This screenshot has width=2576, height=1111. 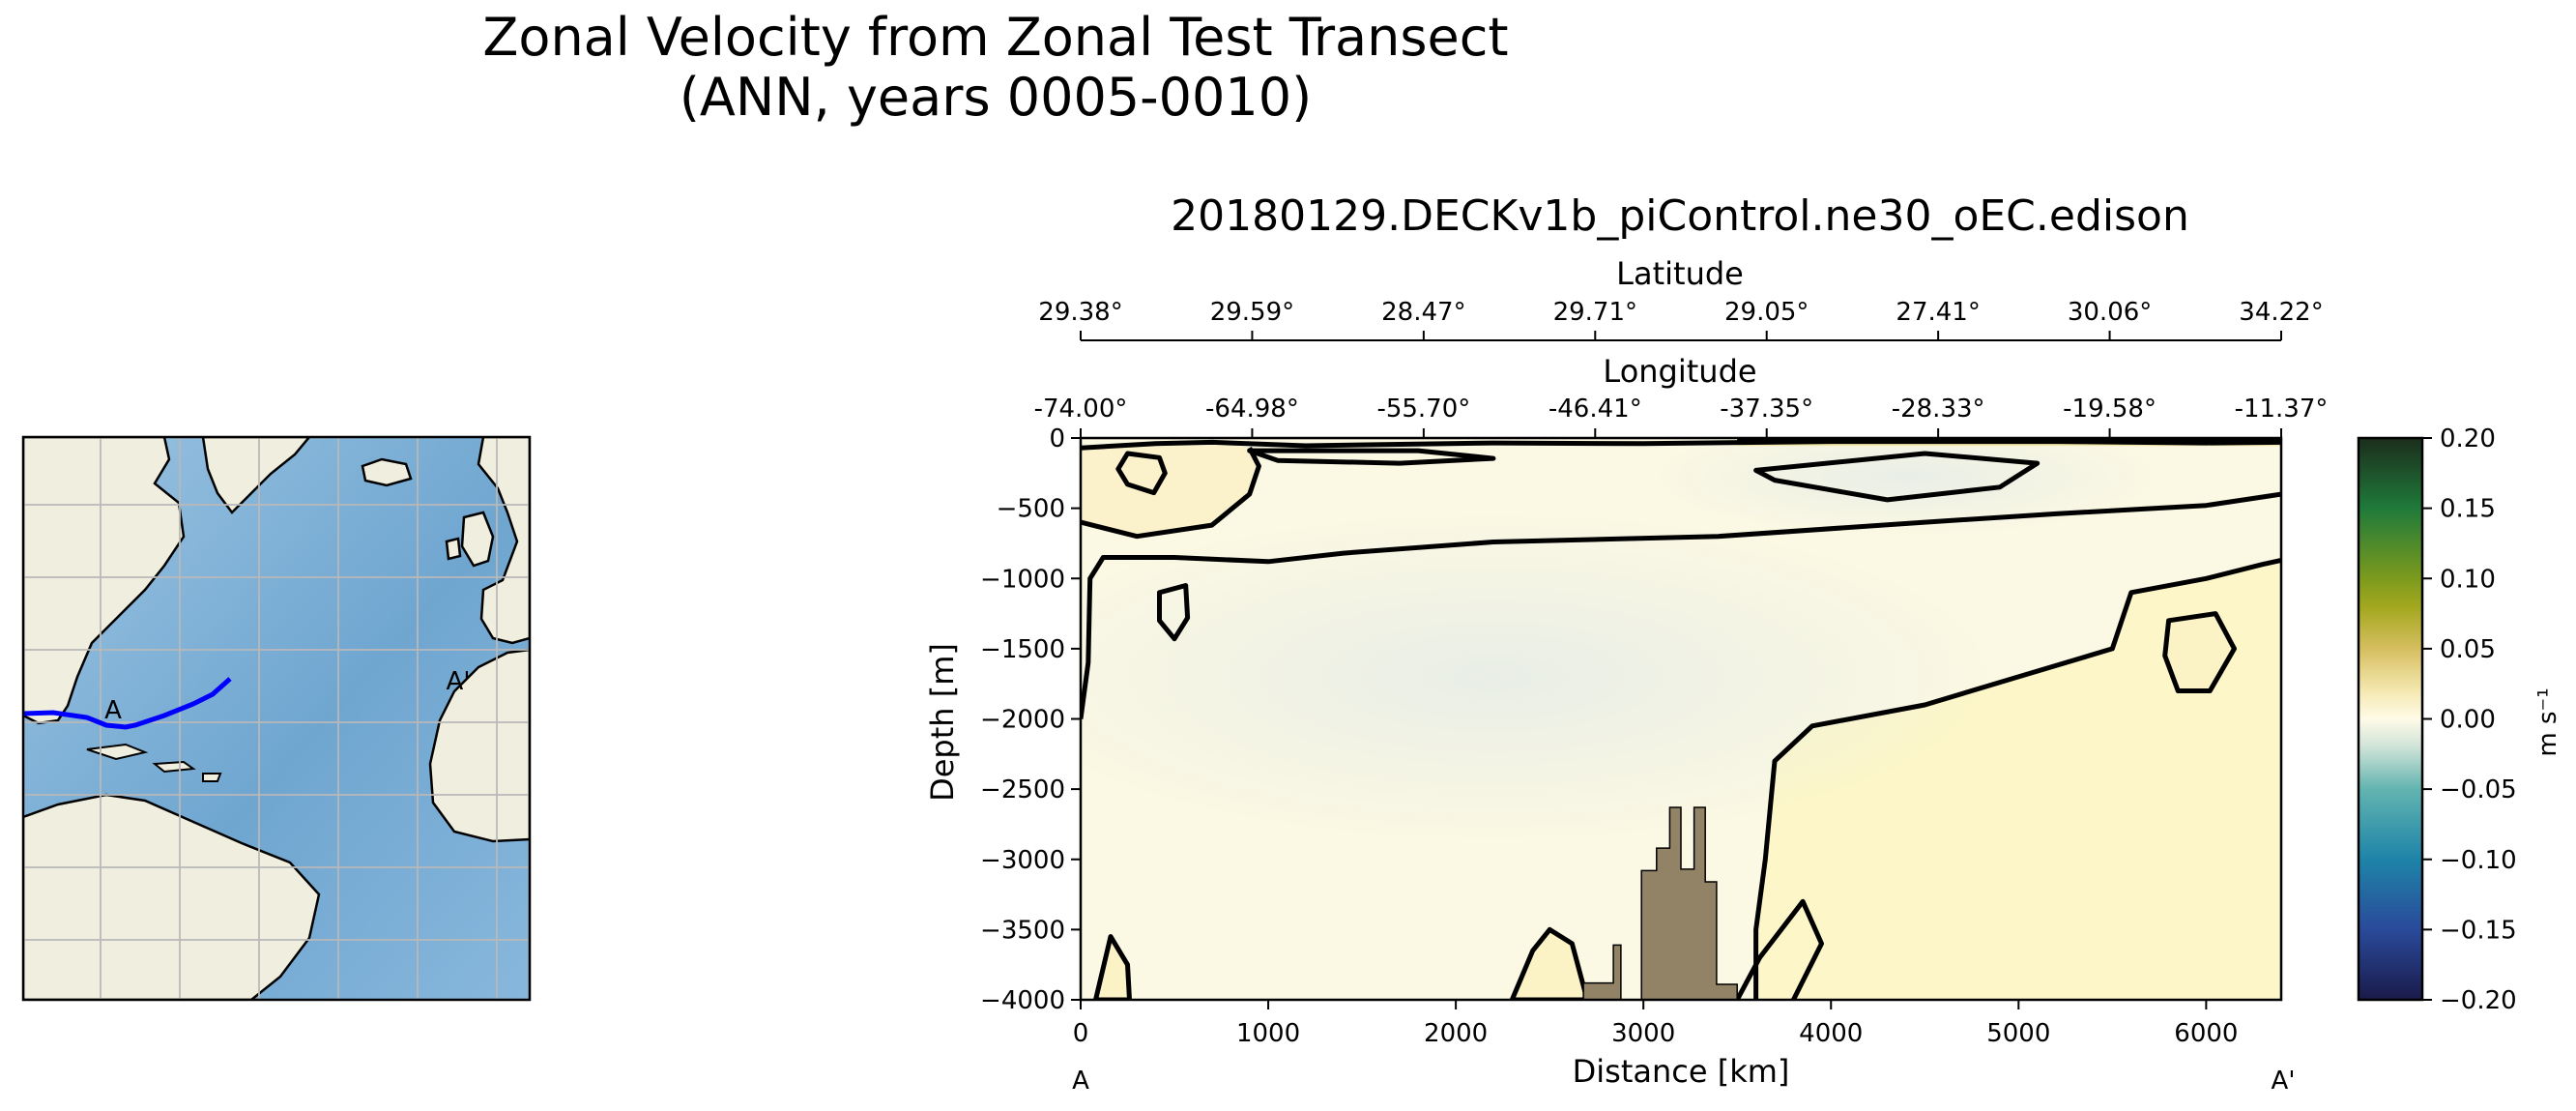 I want to click on figure-title-line2: (ANN, years 0005-0010), so click(x=996, y=98).